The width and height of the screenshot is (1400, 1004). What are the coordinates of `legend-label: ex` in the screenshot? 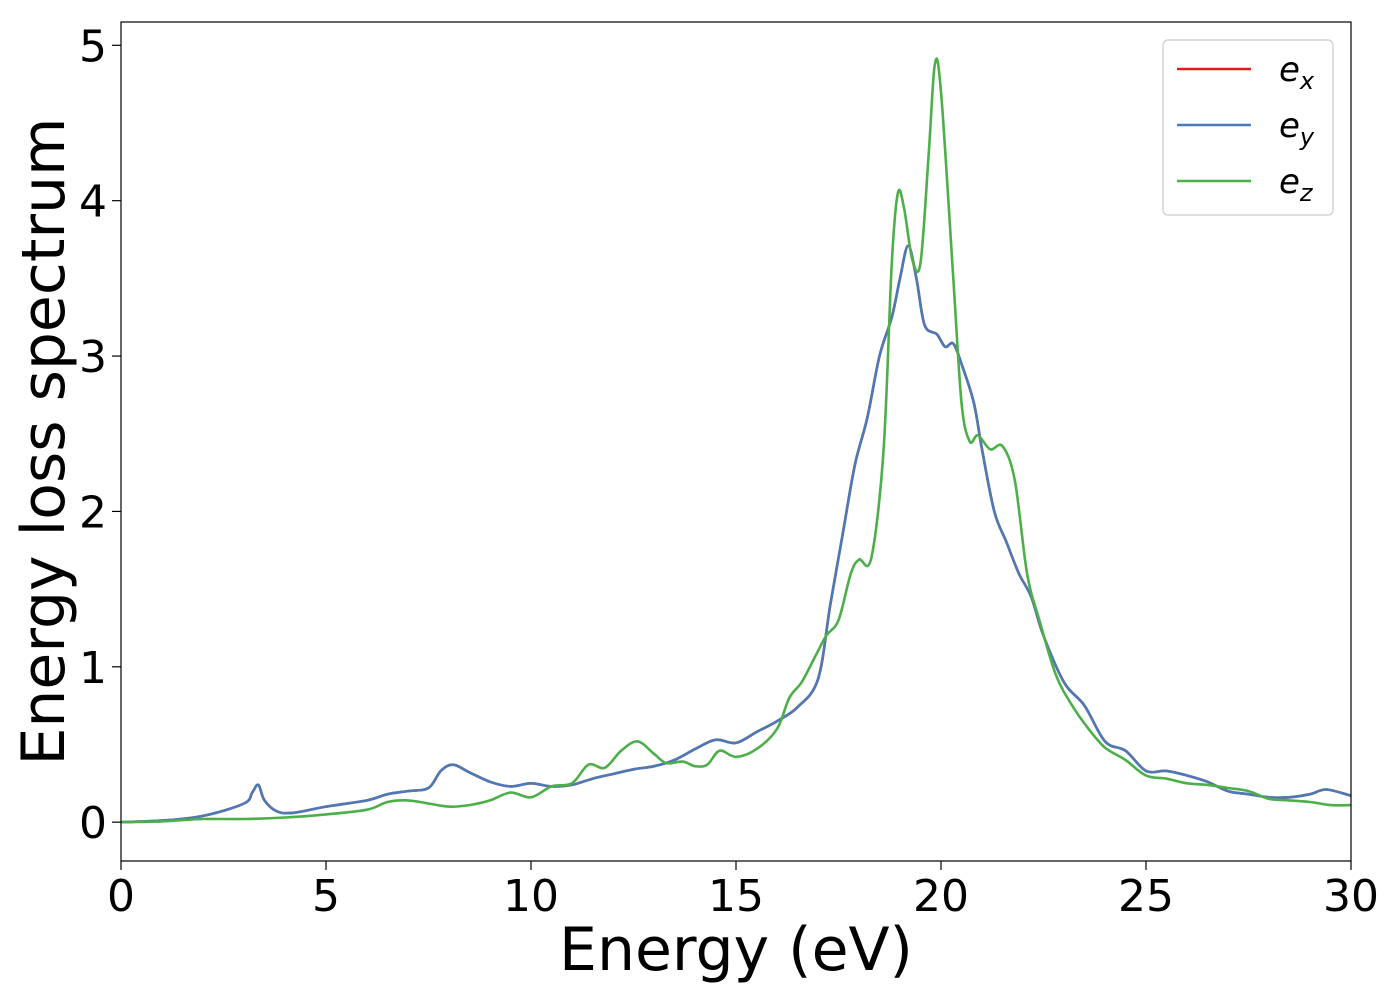 It's located at (1297, 72).